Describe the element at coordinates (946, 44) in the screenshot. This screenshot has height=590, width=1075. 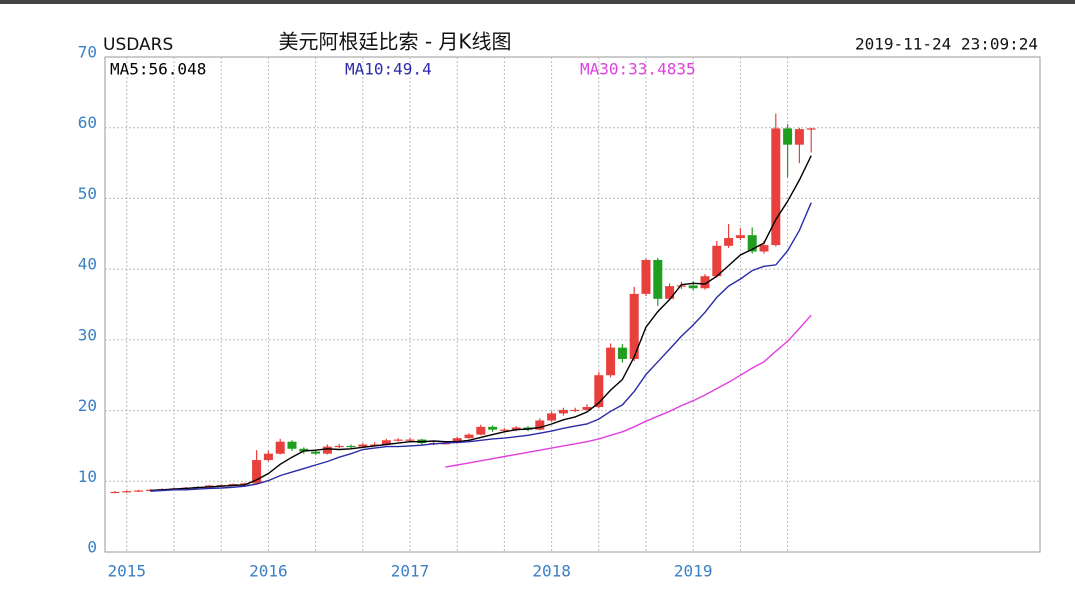
I see `timestamp: 2019-11-24 23:09:24` at that location.